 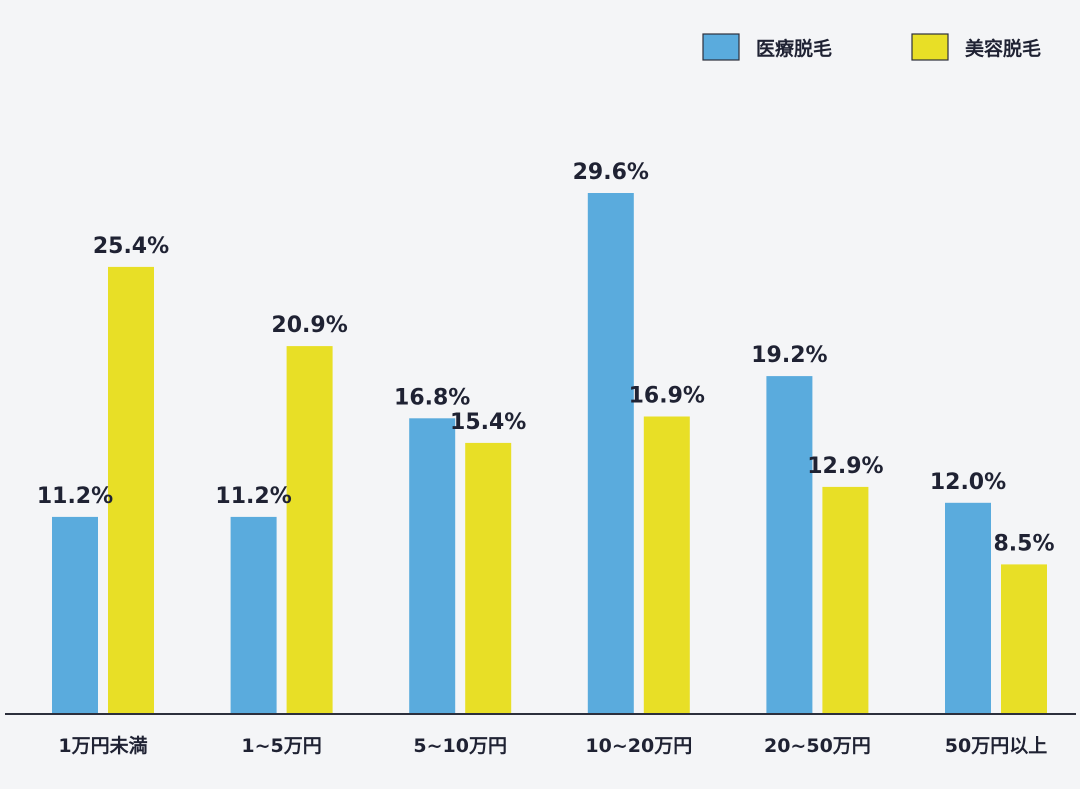 What do you see at coordinates (845, 466) in the screenshot?
I see `value-label-beauty-4: 12.9%` at bounding box center [845, 466].